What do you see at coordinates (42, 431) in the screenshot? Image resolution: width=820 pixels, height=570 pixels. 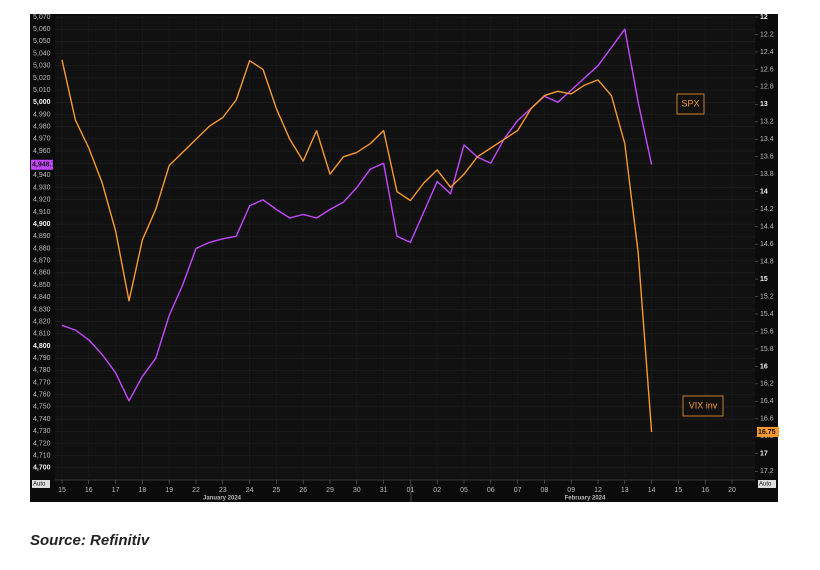 I see `y-tick-label: 4,730` at bounding box center [42, 431].